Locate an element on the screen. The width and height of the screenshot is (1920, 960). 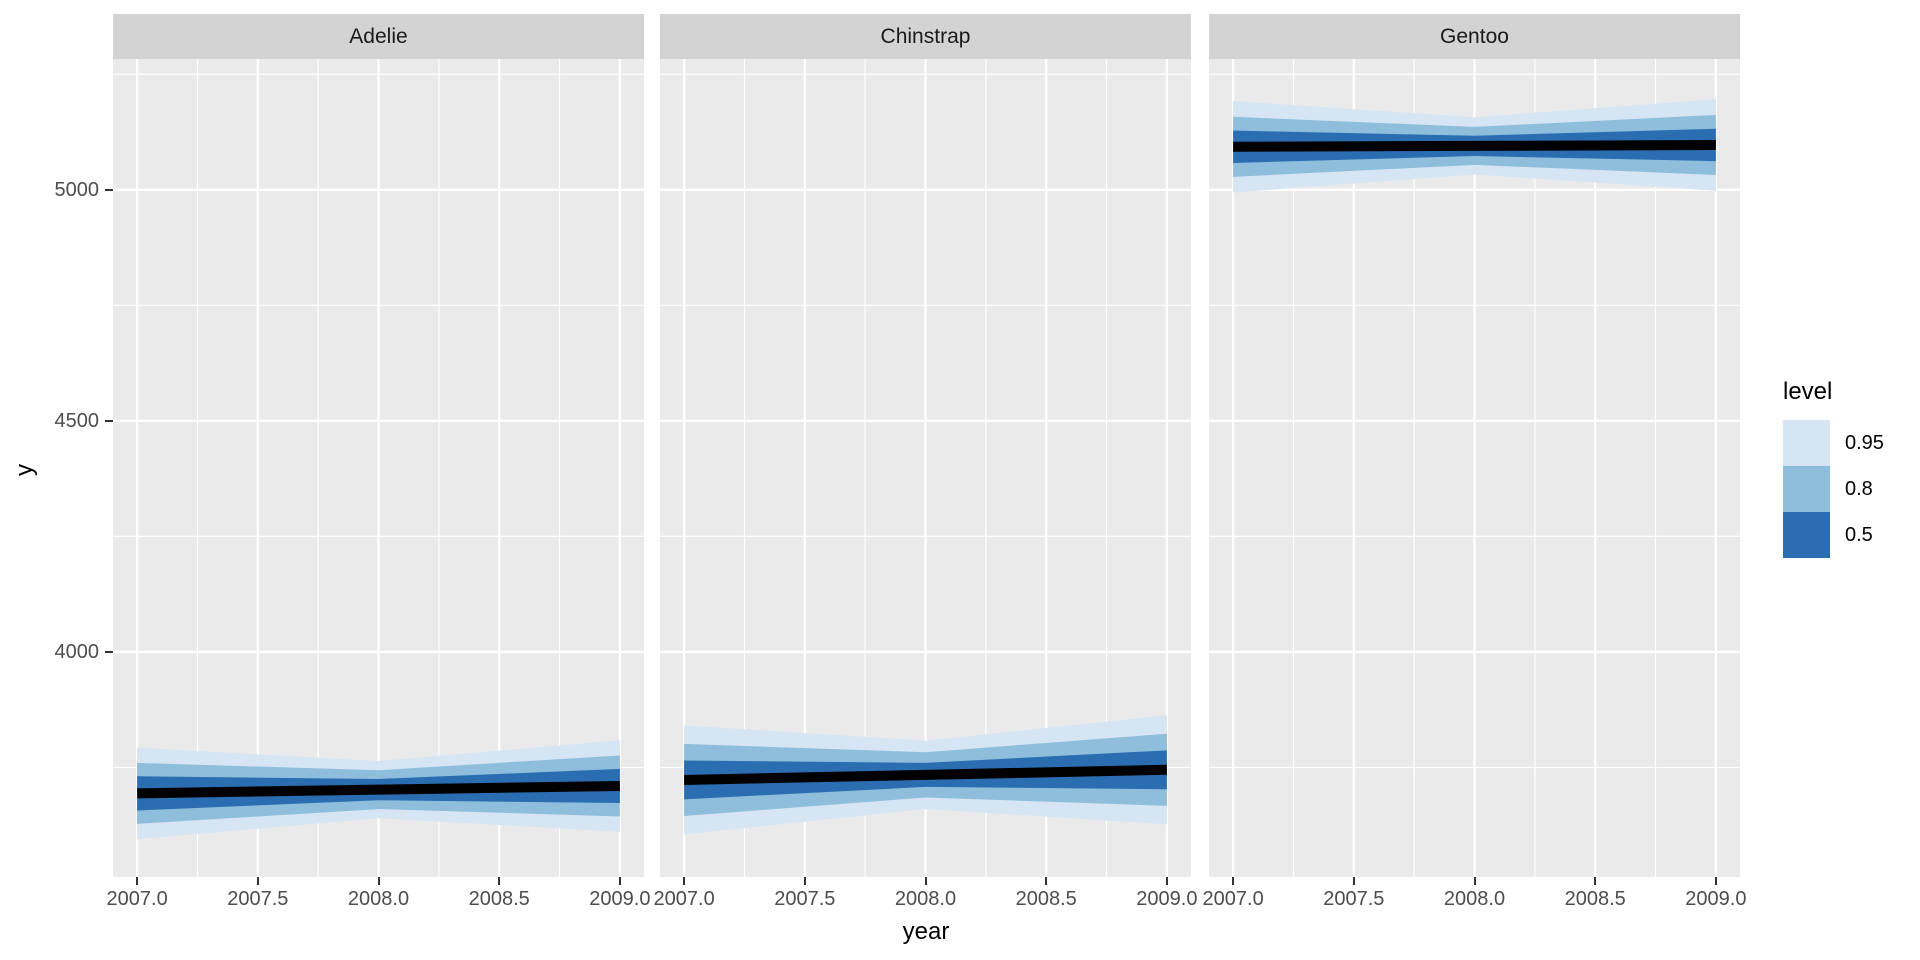
y-tick-label: 4000 is located at coordinates (77, 651).